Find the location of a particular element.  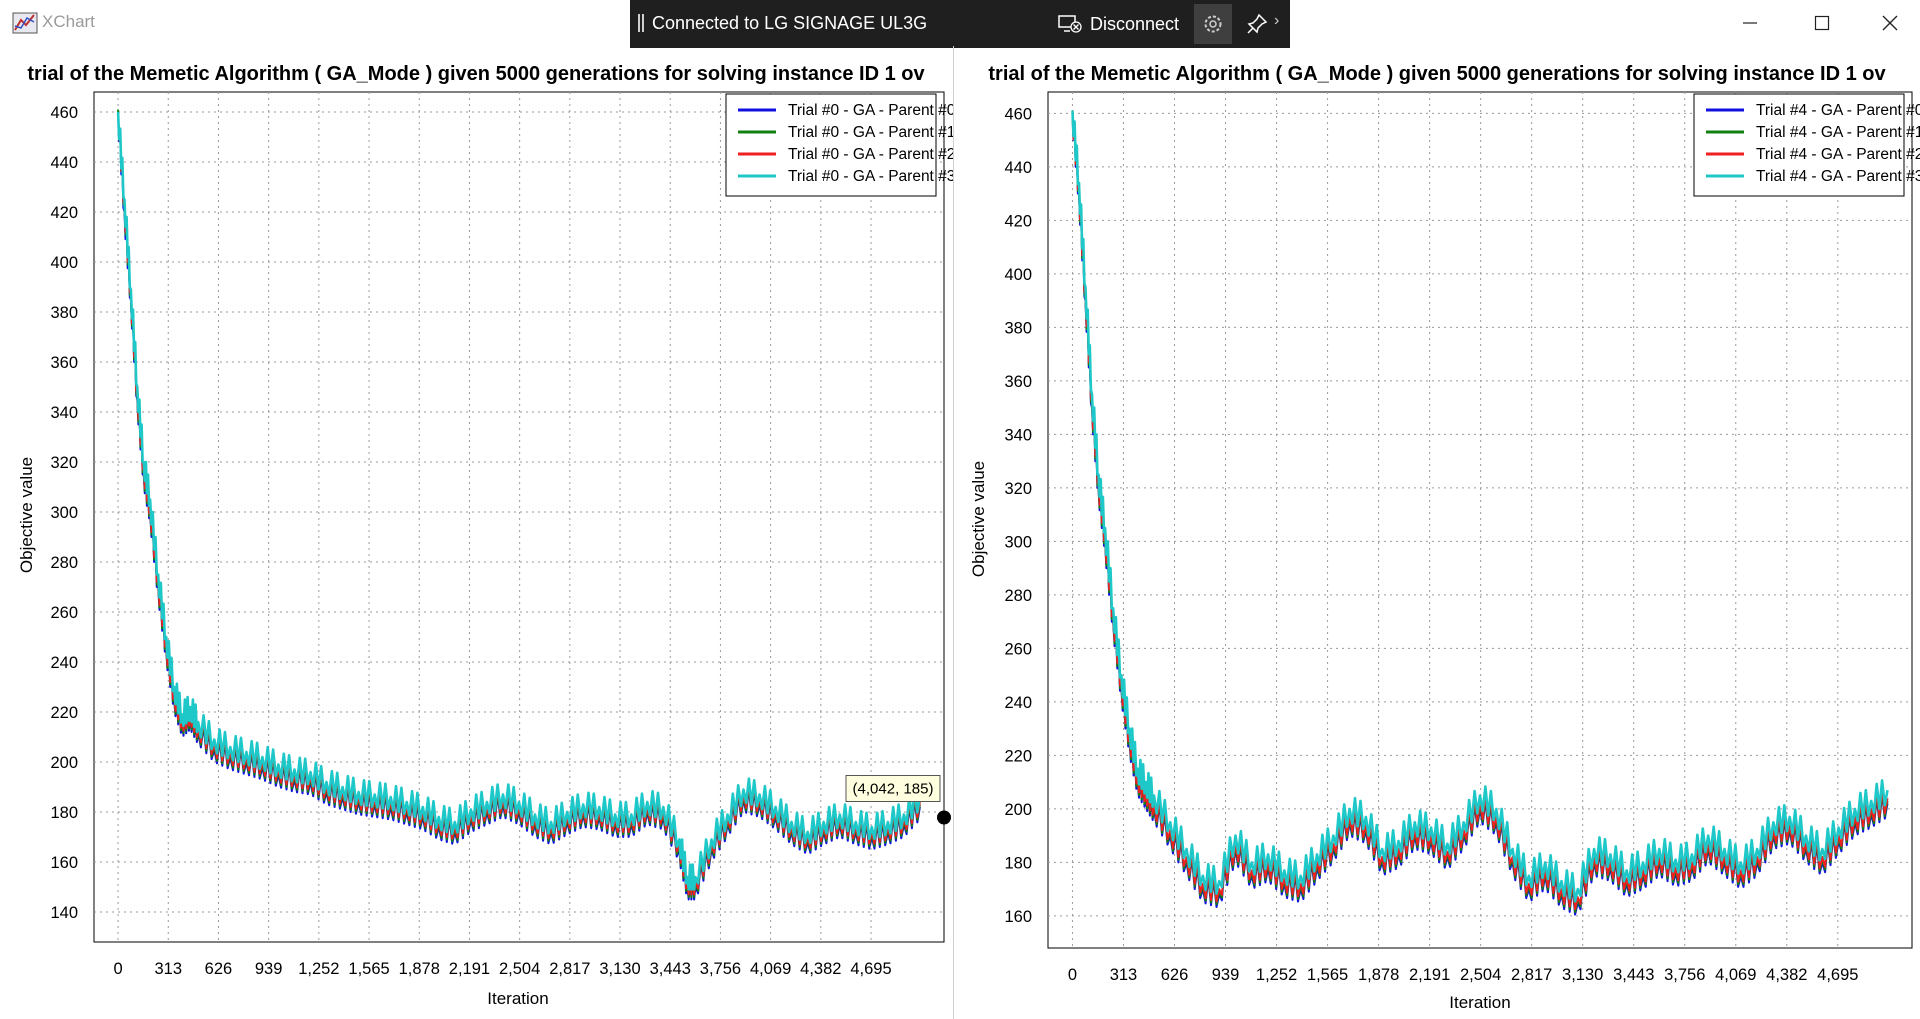

legend-entry: Trial #4 - GA - Parent #2 is located at coordinates (1838, 154).